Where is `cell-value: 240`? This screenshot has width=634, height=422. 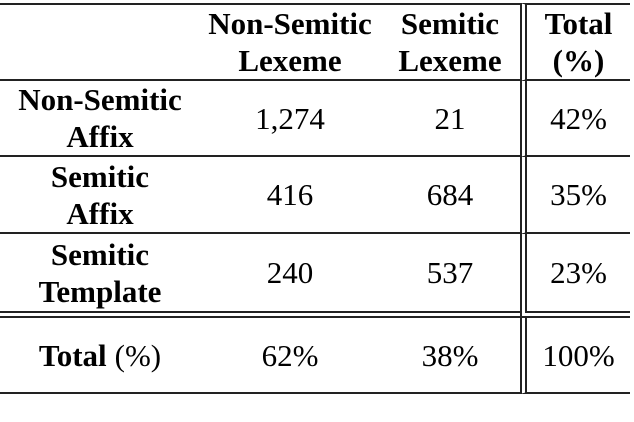
cell-value: 240 is located at coordinates (290, 276).